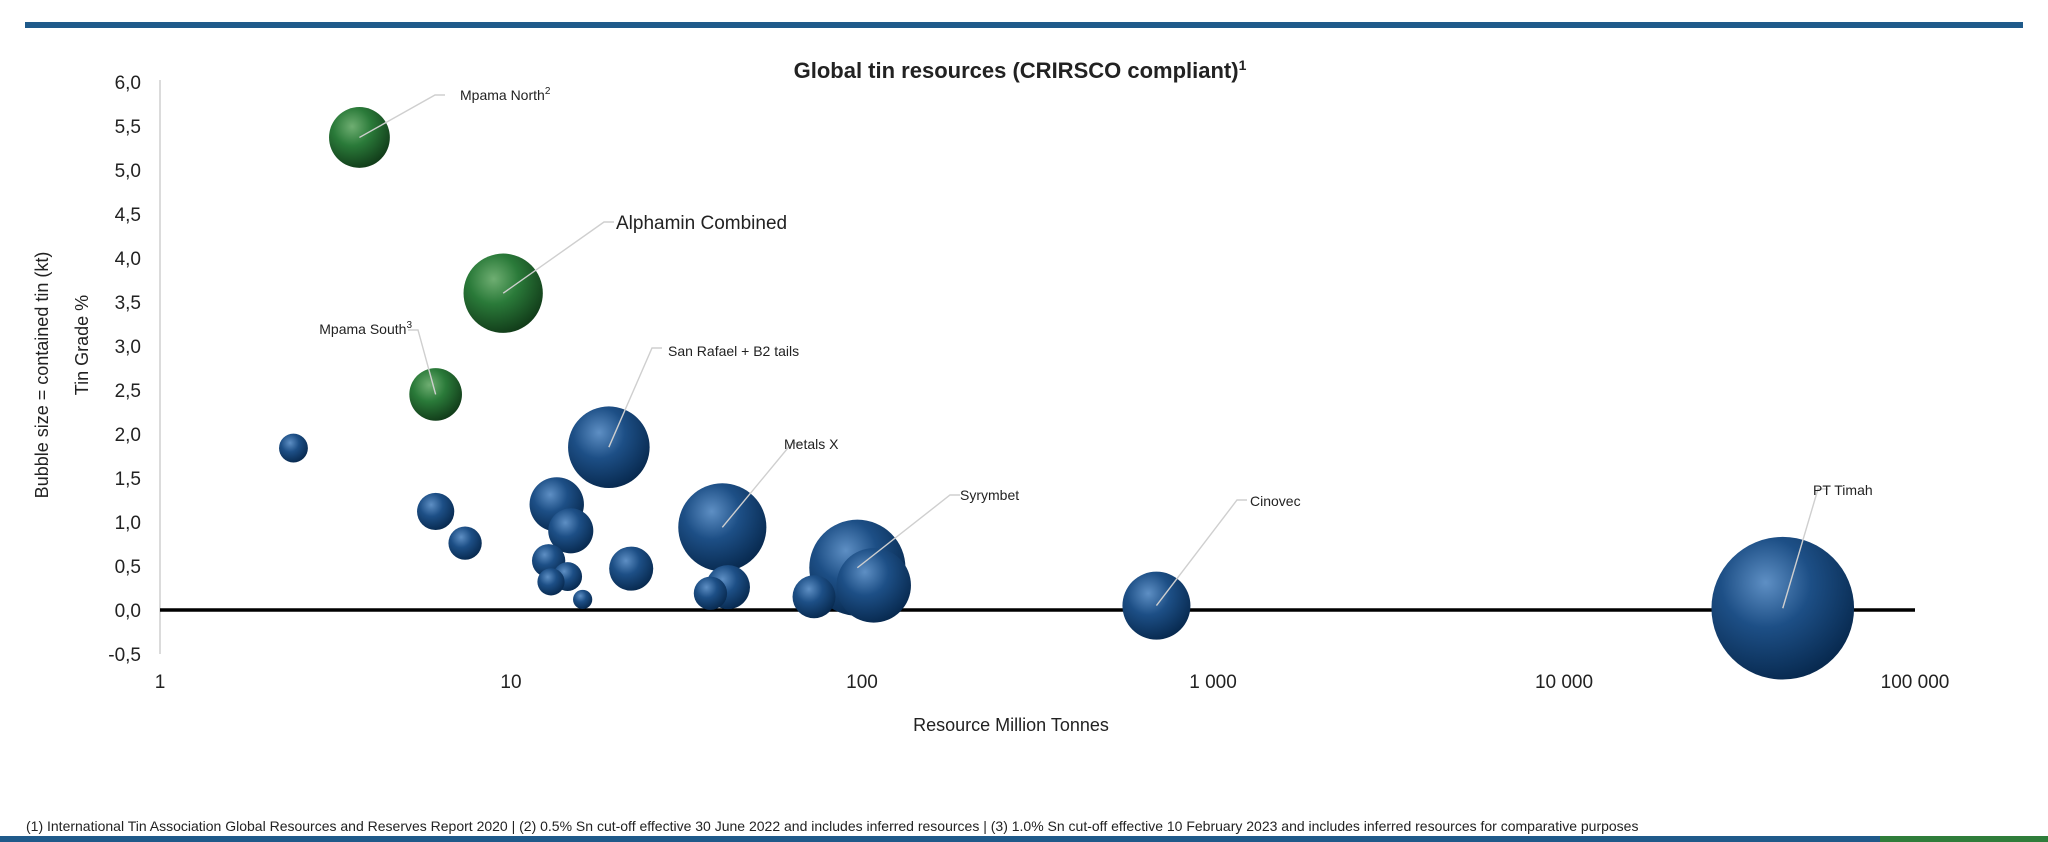 The image size is (2048, 842). I want to click on y-tick-label: -0,5, so click(124, 655).